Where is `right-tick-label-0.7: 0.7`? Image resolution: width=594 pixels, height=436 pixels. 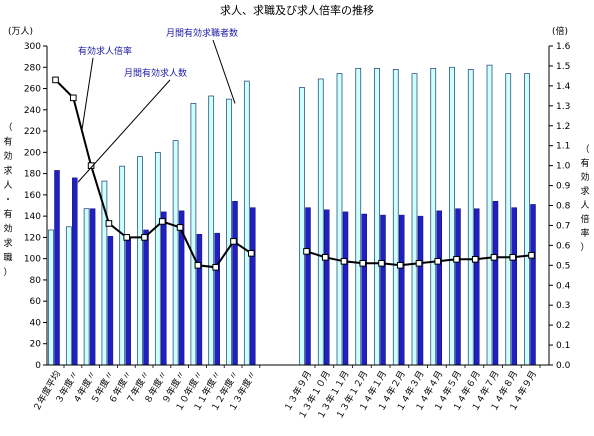 right-tick-label-0.7: 0.7 is located at coordinates (563, 226).